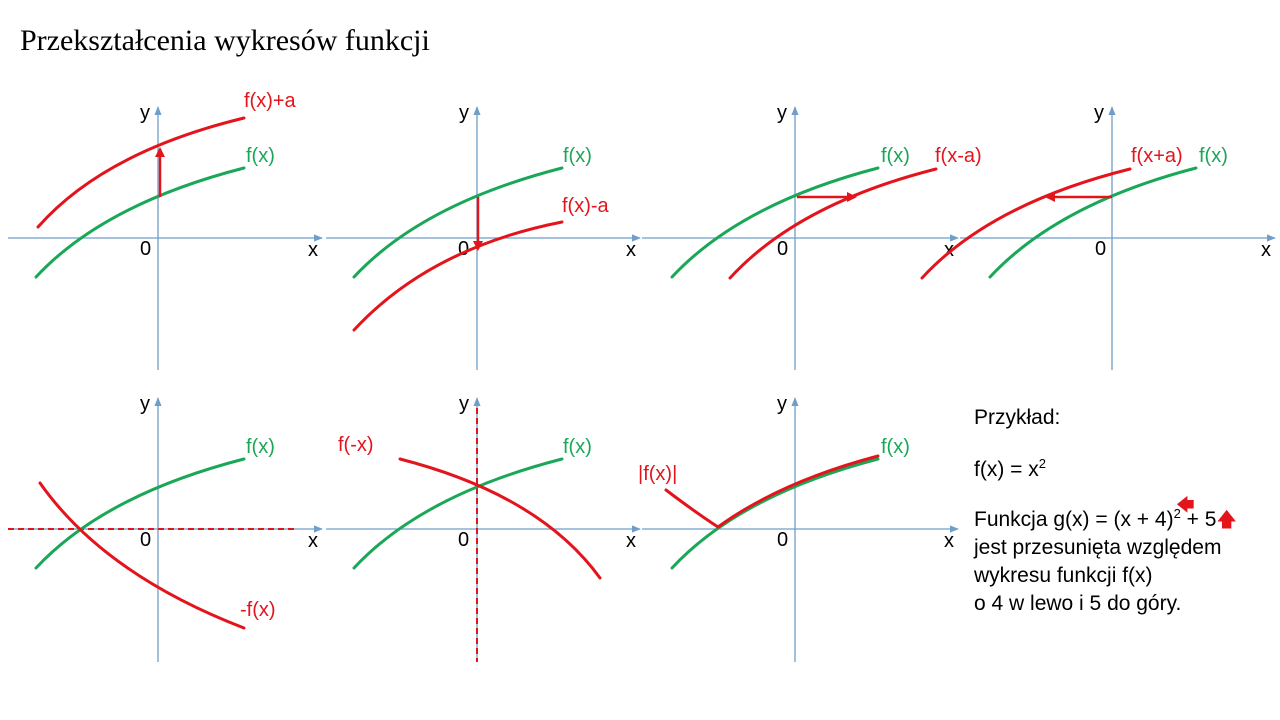 Image resolution: width=1280 pixels, height=720 pixels. I want to click on example-line-2: jest przesunięta względem, so click(1098, 547).